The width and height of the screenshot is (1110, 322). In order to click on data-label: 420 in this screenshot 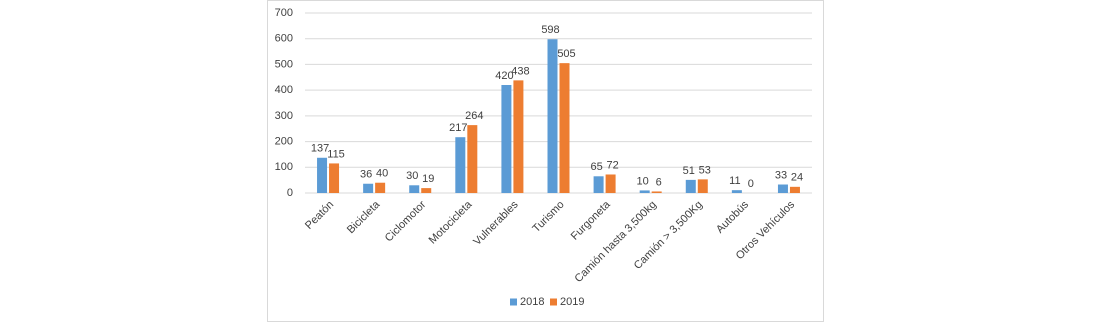, I will do `click(504, 76)`.